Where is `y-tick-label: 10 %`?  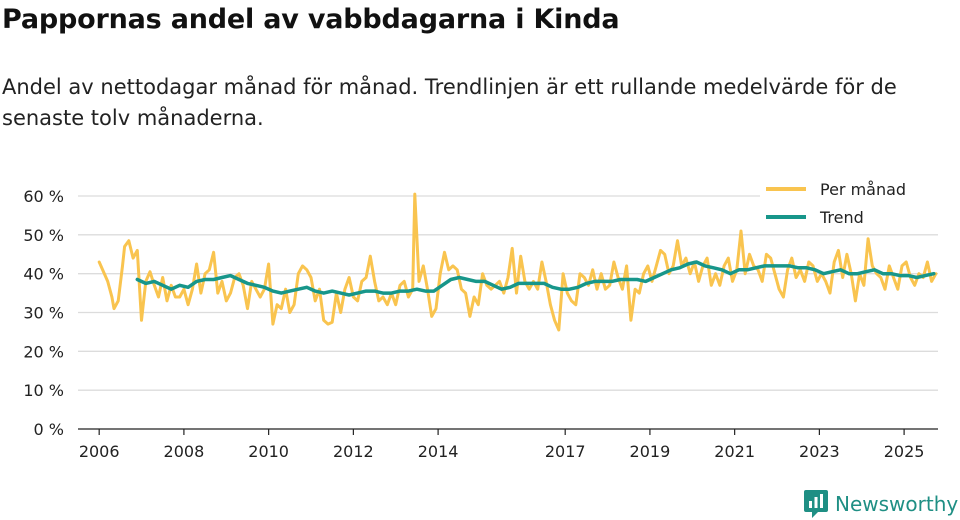
y-tick-label: 10 % is located at coordinates (43, 390).